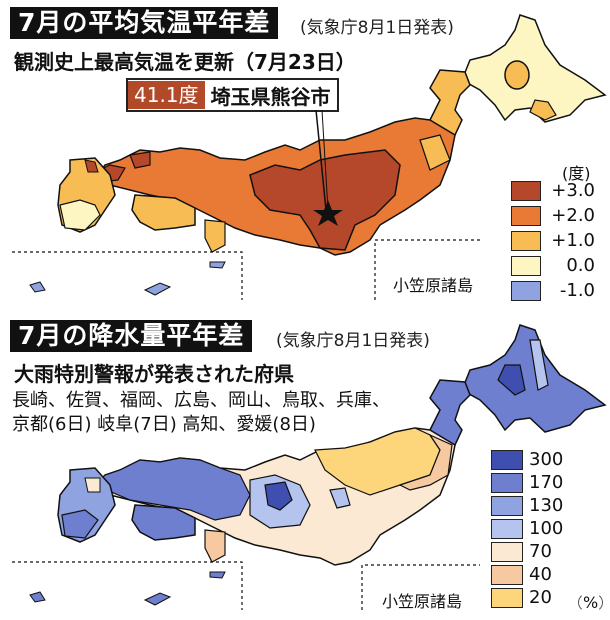 Image resolution: width=610 pixels, height=620 pixels. Describe the element at coordinates (353, 341) in the screenshot. I see `precipitation-source: (気象庁8月1日発表)` at that location.